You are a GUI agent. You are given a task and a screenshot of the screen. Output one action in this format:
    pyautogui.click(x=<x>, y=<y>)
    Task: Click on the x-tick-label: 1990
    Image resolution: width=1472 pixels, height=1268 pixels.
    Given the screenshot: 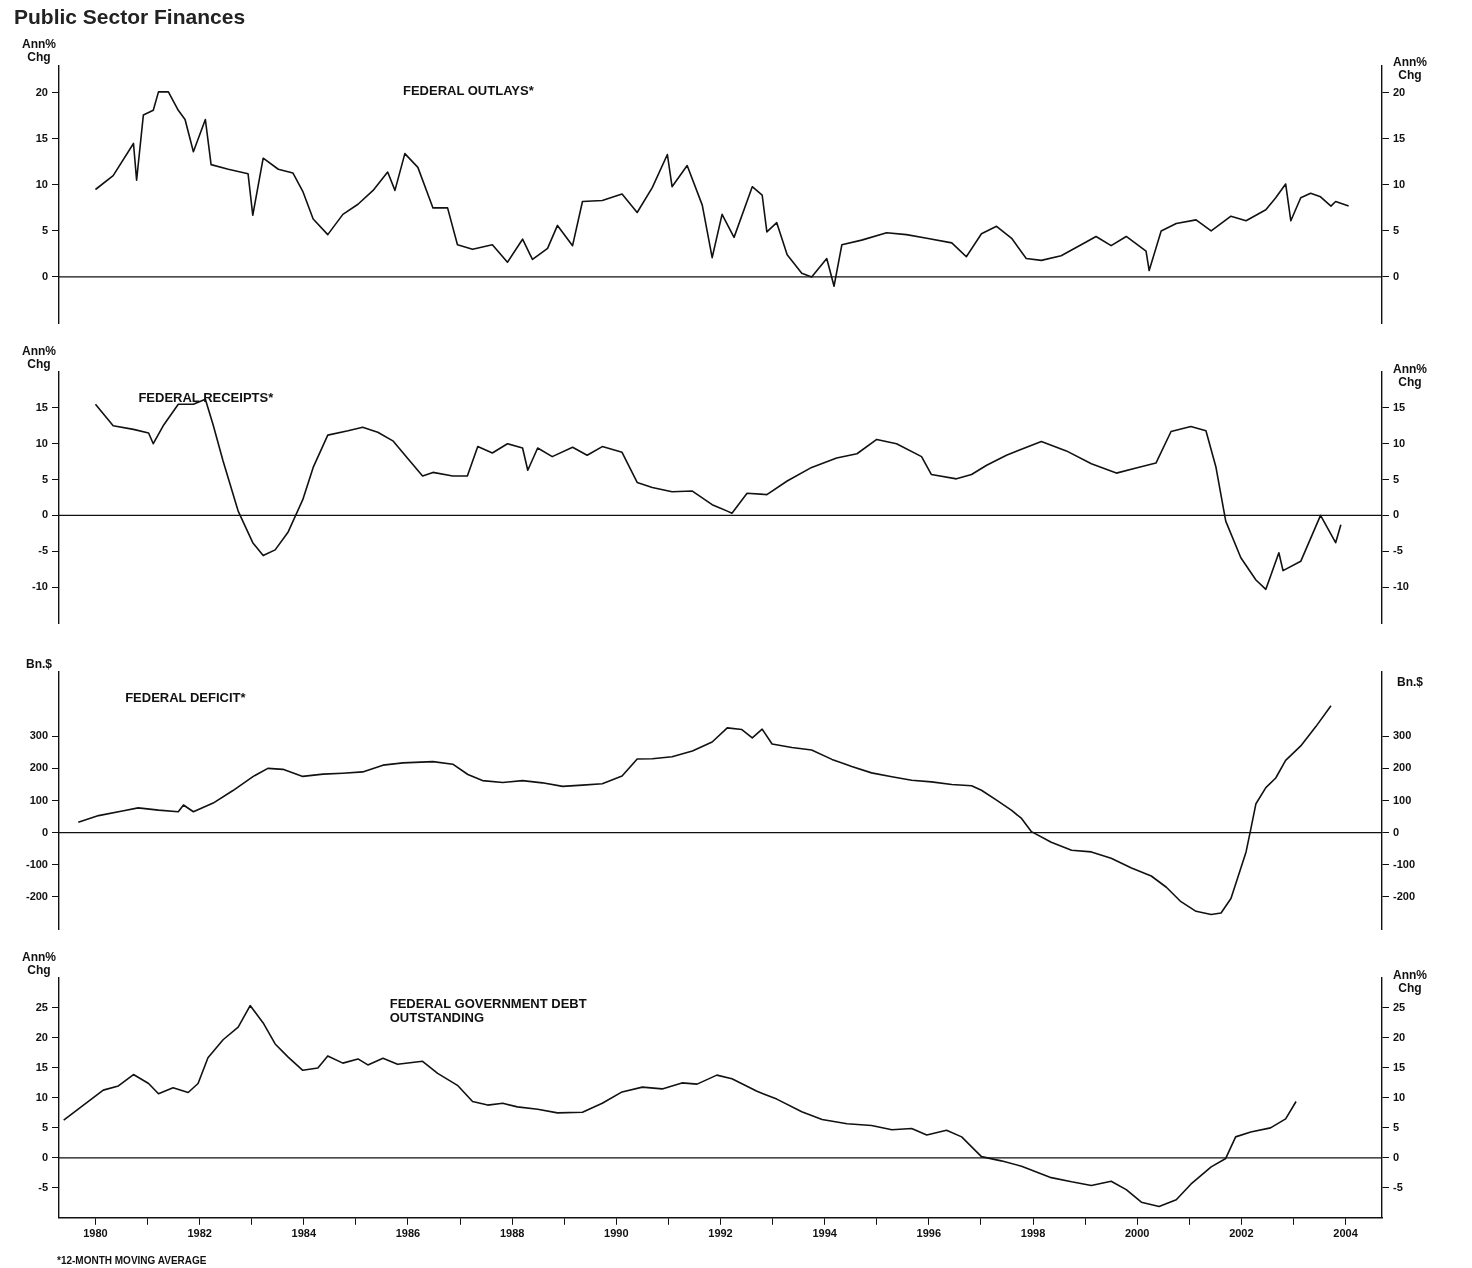 What is the action you would take?
    pyautogui.click(x=616, y=1233)
    